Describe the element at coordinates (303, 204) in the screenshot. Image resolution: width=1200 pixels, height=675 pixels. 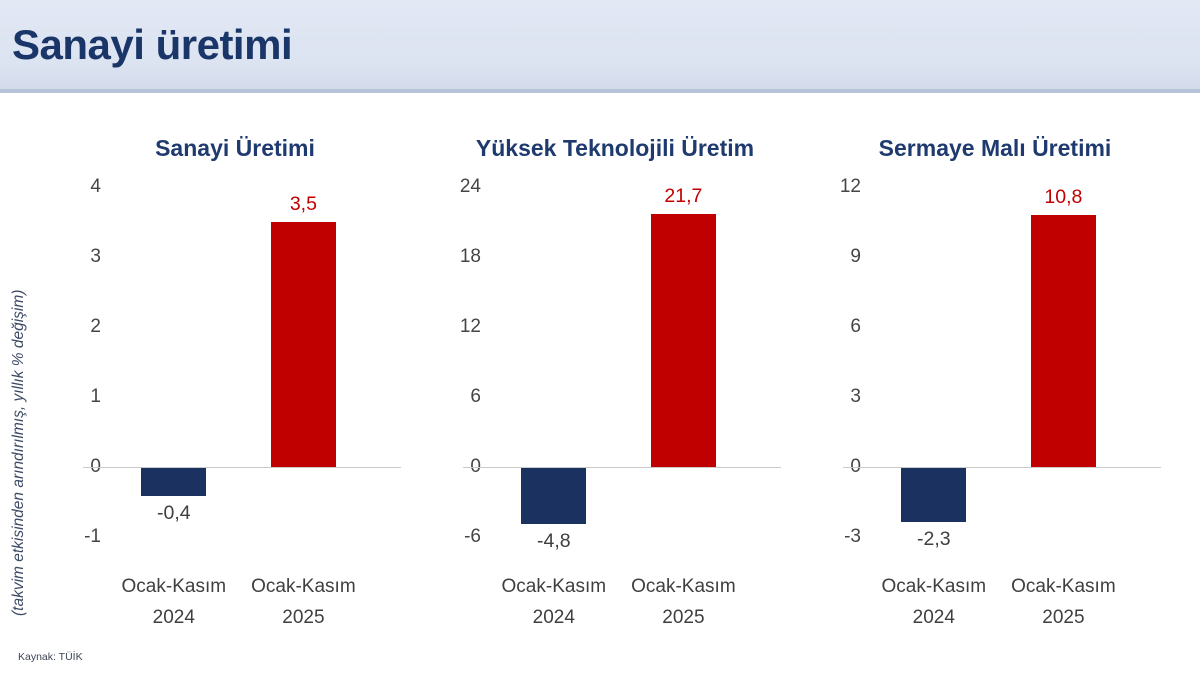
I see `value-label: 3,5` at that location.